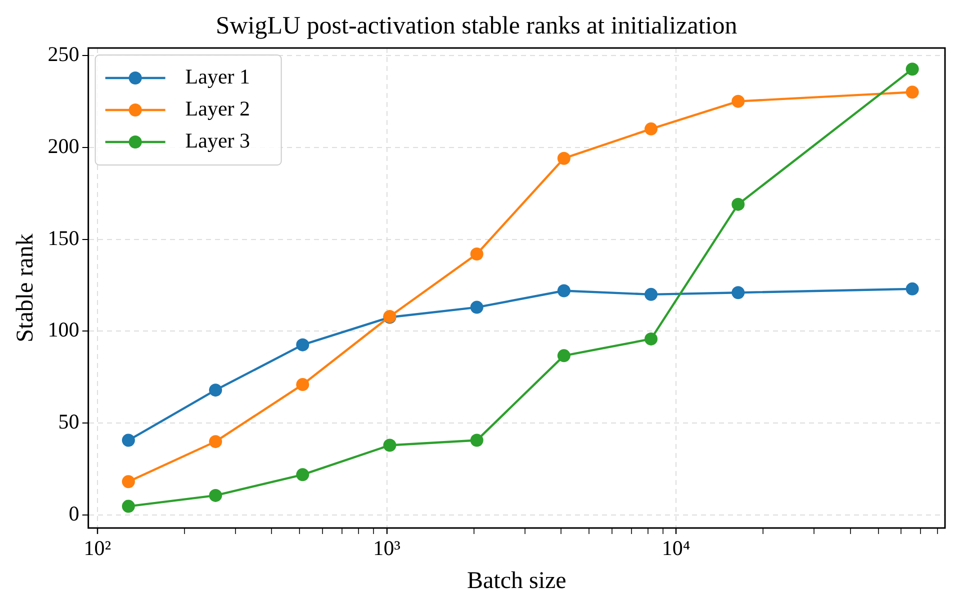 The image size is (973, 608). I want to click on x-tick-label: 10², so click(98, 548).